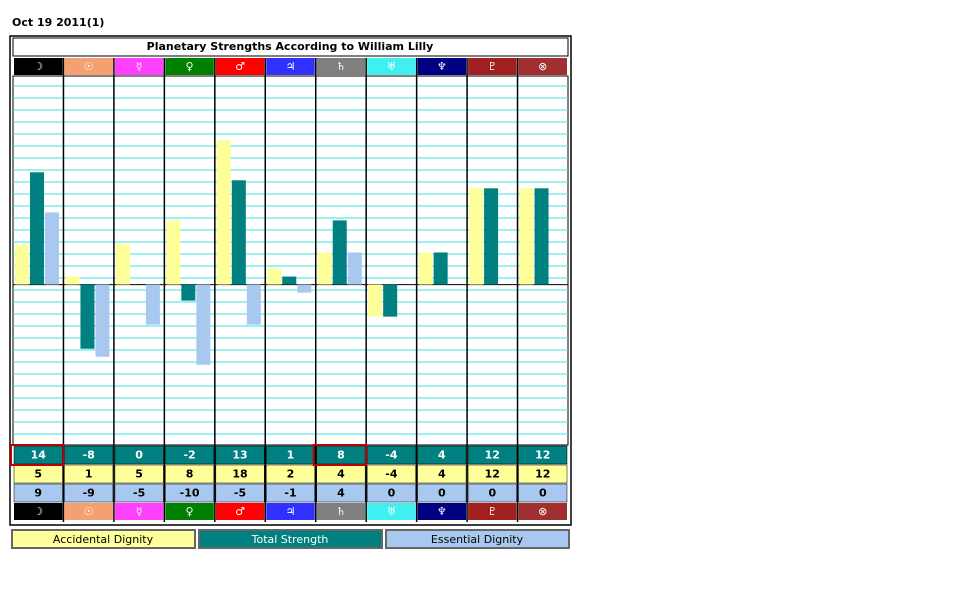  What do you see at coordinates (492, 66) in the screenshot?
I see `header-symbol: ♇` at bounding box center [492, 66].